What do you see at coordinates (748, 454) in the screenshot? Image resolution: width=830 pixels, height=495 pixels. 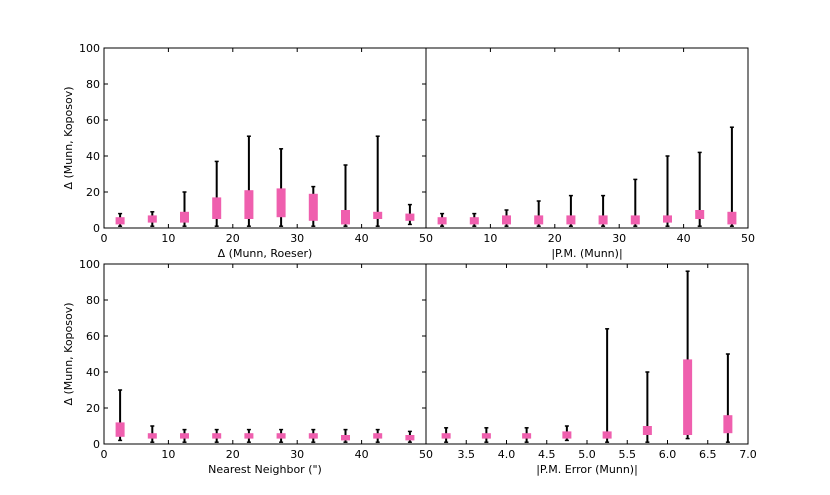 I see `x-tick-label: 7.0` at bounding box center [748, 454].